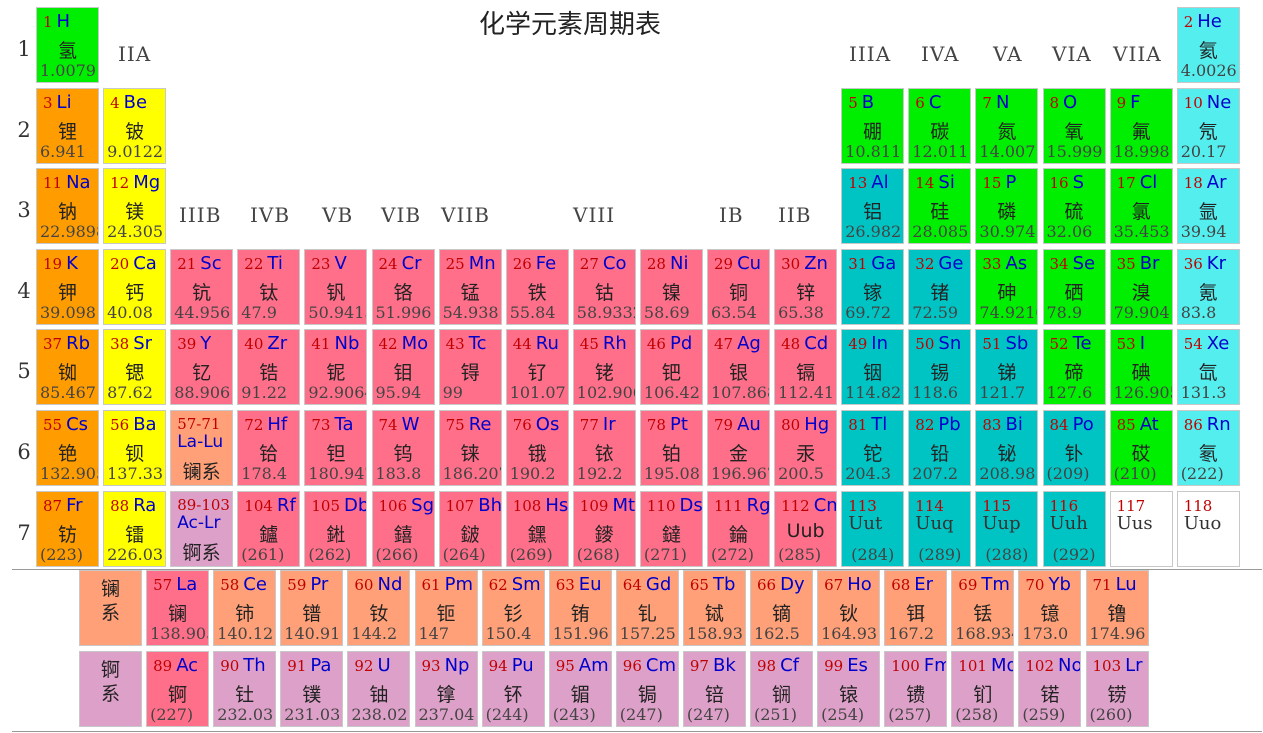  What do you see at coordinates (873, 367) in the screenshot?
I see `element-in: 49 In 铟 114.82` at bounding box center [873, 367].